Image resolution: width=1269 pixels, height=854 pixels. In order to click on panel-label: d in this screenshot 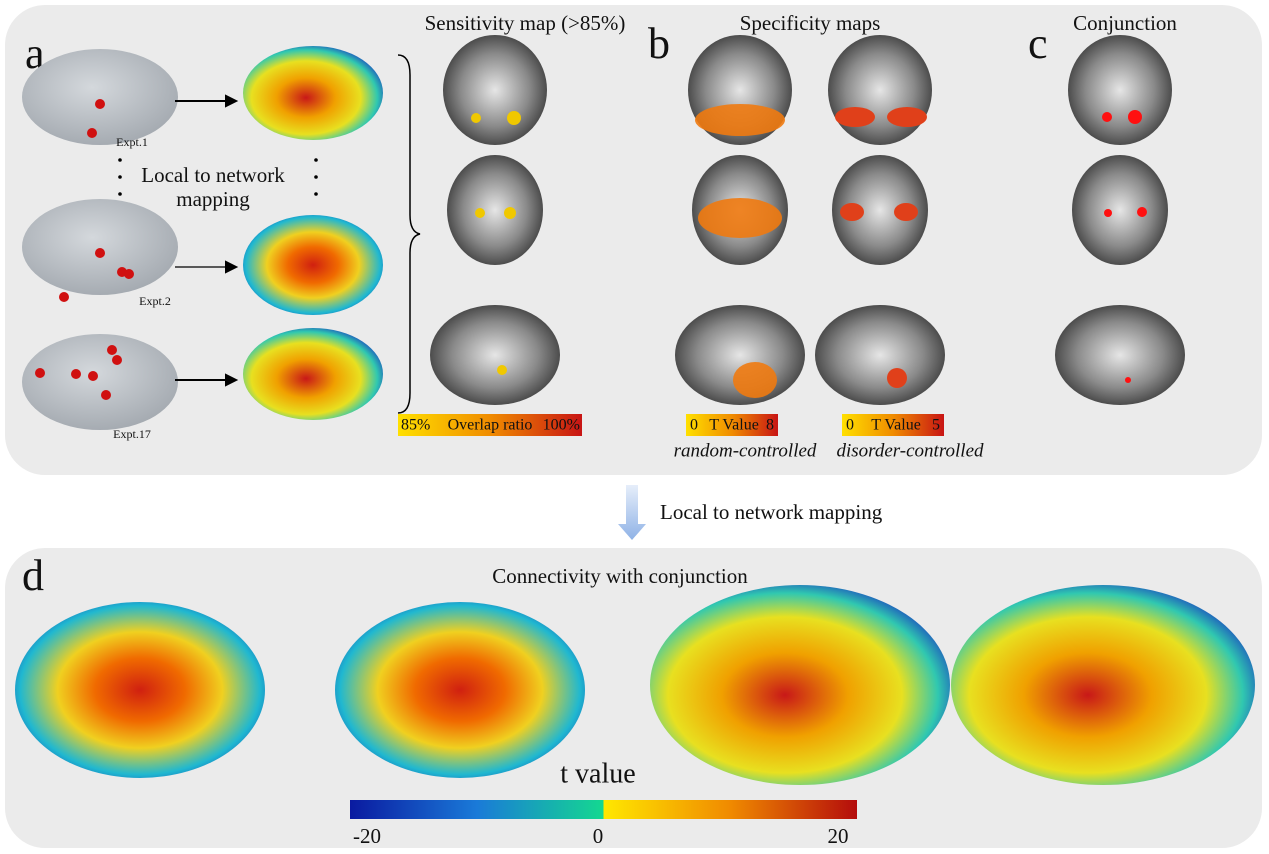, I will do `click(33, 575)`.